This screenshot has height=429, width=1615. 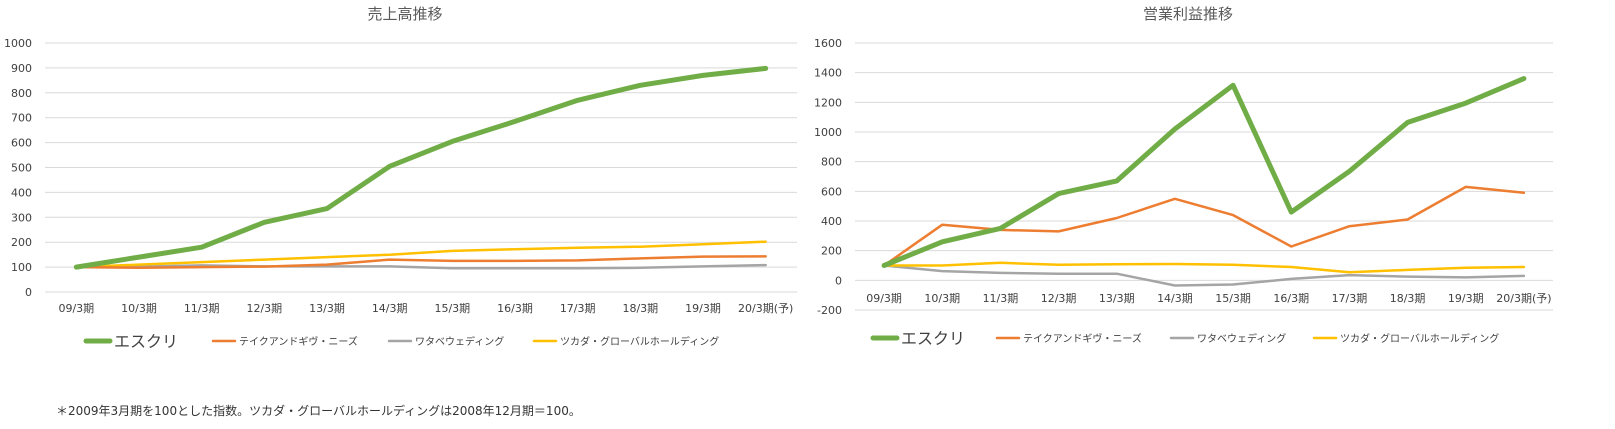 What do you see at coordinates (838, 280) in the screenshot?
I see `chart-2-y-tick-label: 0` at bounding box center [838, 280].